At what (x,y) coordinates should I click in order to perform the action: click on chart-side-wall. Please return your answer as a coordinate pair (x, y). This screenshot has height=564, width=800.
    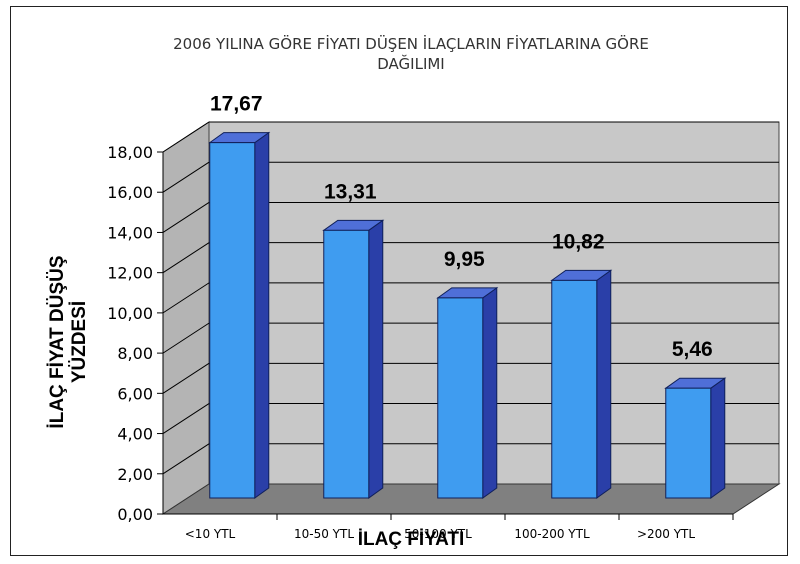
    Looking at the image, I should click on (186, 318).